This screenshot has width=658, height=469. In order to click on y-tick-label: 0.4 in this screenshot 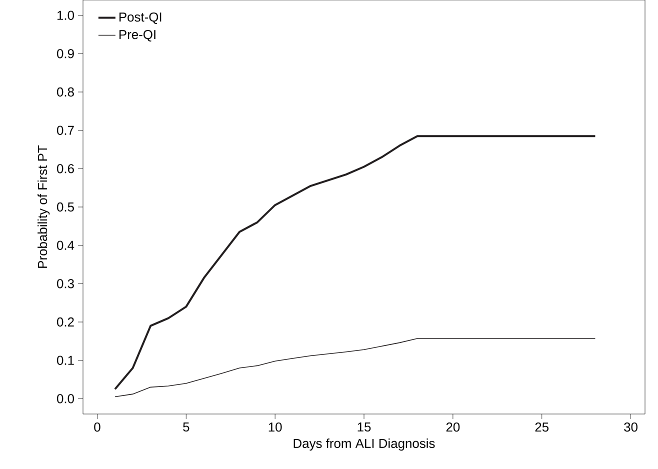, I will do `click(65, 245)`.